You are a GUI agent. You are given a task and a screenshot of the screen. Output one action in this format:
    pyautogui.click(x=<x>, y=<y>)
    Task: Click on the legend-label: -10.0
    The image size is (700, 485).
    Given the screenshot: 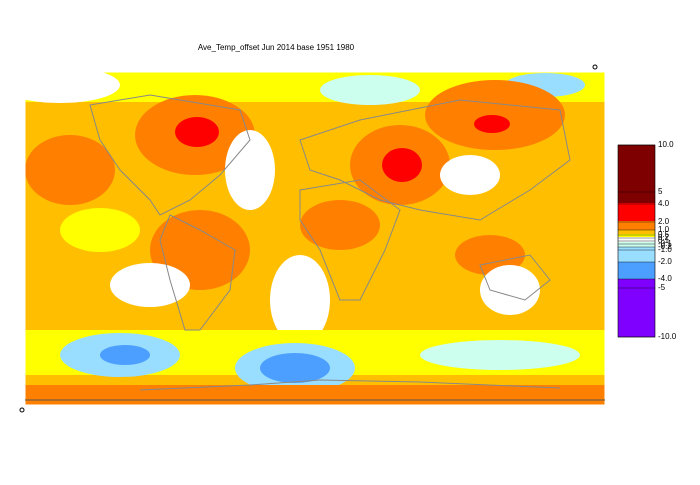 What is the action you would take?
    pyautogui.click(x=667, y=336)
    